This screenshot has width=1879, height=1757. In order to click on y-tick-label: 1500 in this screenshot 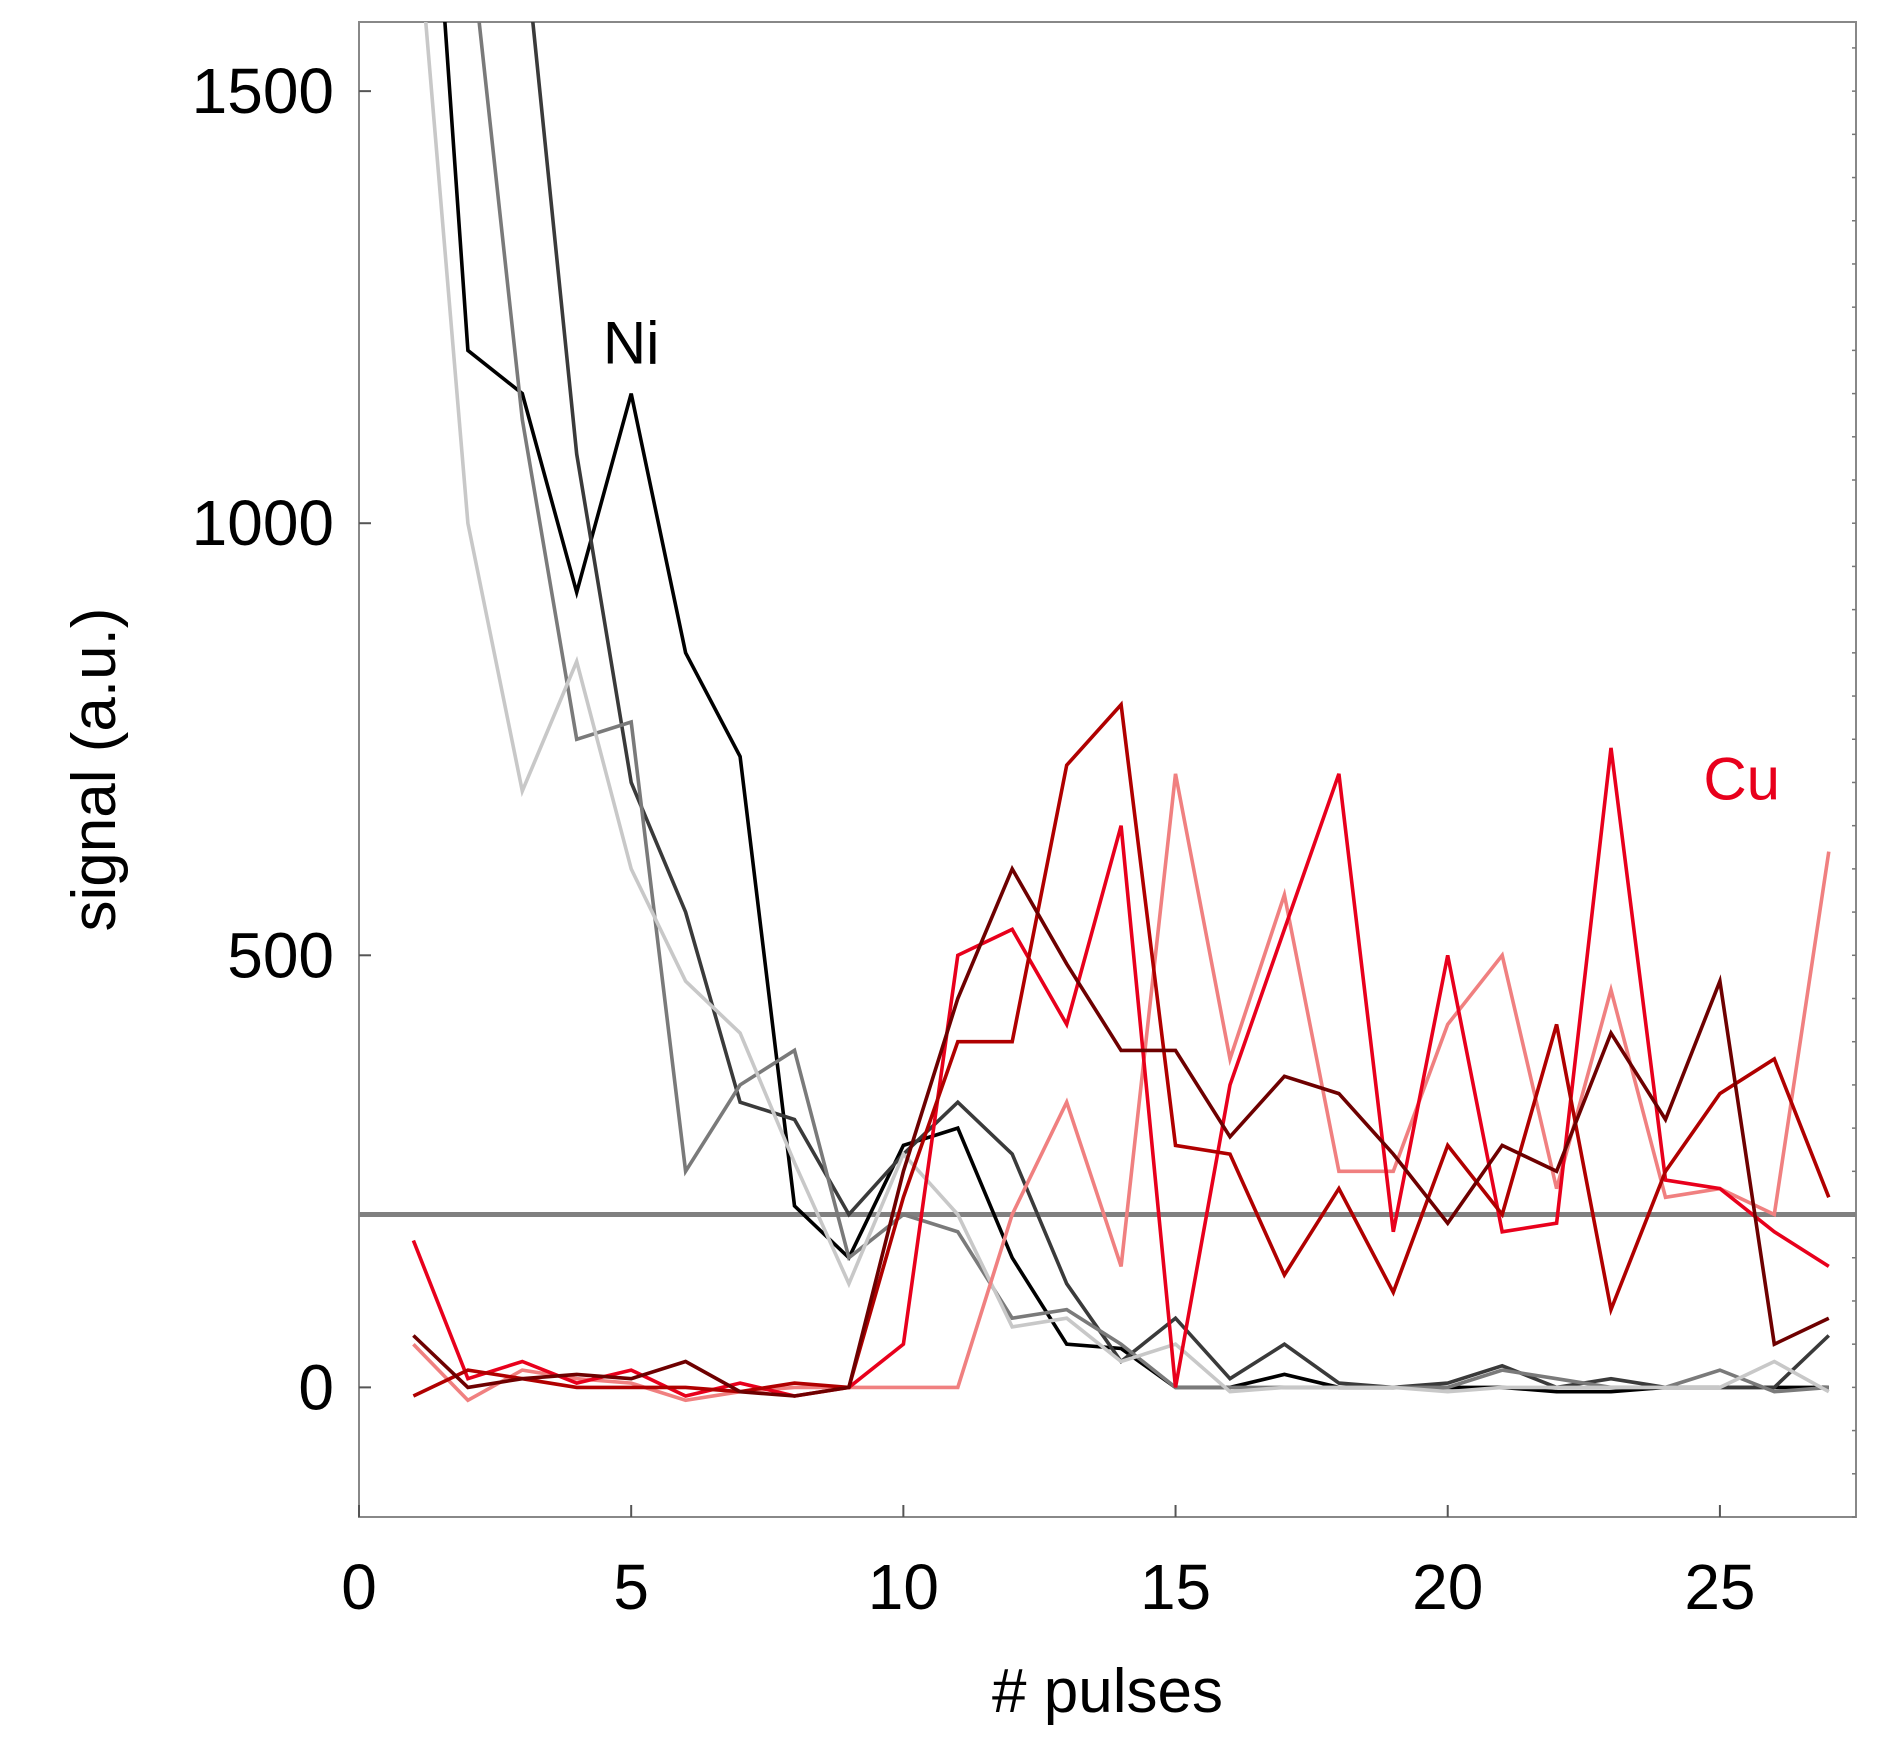, I will do `click(263, 91)`.